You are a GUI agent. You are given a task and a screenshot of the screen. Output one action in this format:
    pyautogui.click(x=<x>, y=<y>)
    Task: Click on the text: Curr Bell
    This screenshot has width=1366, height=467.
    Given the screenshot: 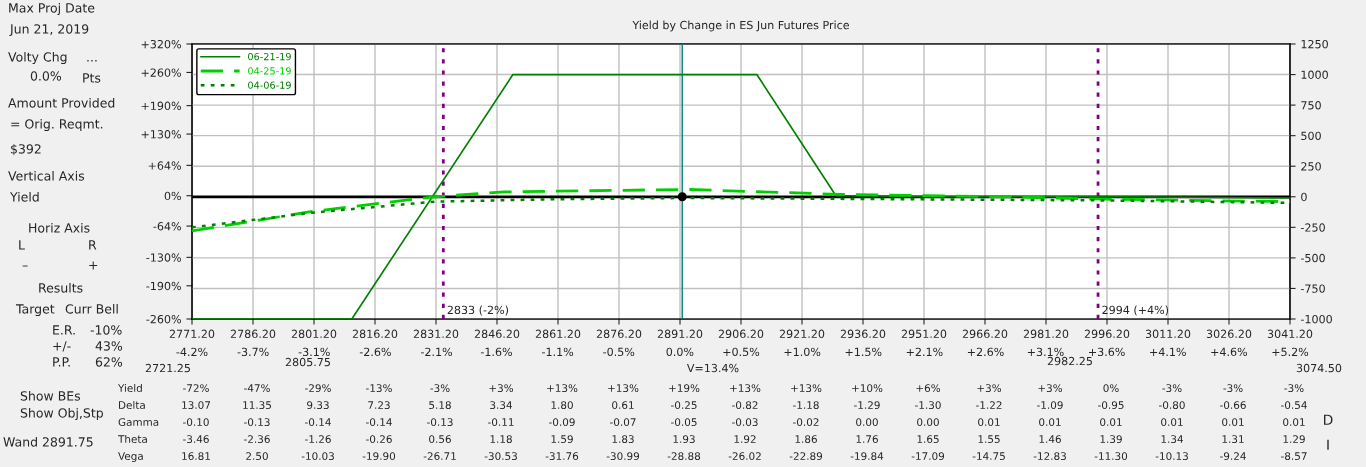 What is the action you would take?
    pyautogui.click(x=91, y=308)
    